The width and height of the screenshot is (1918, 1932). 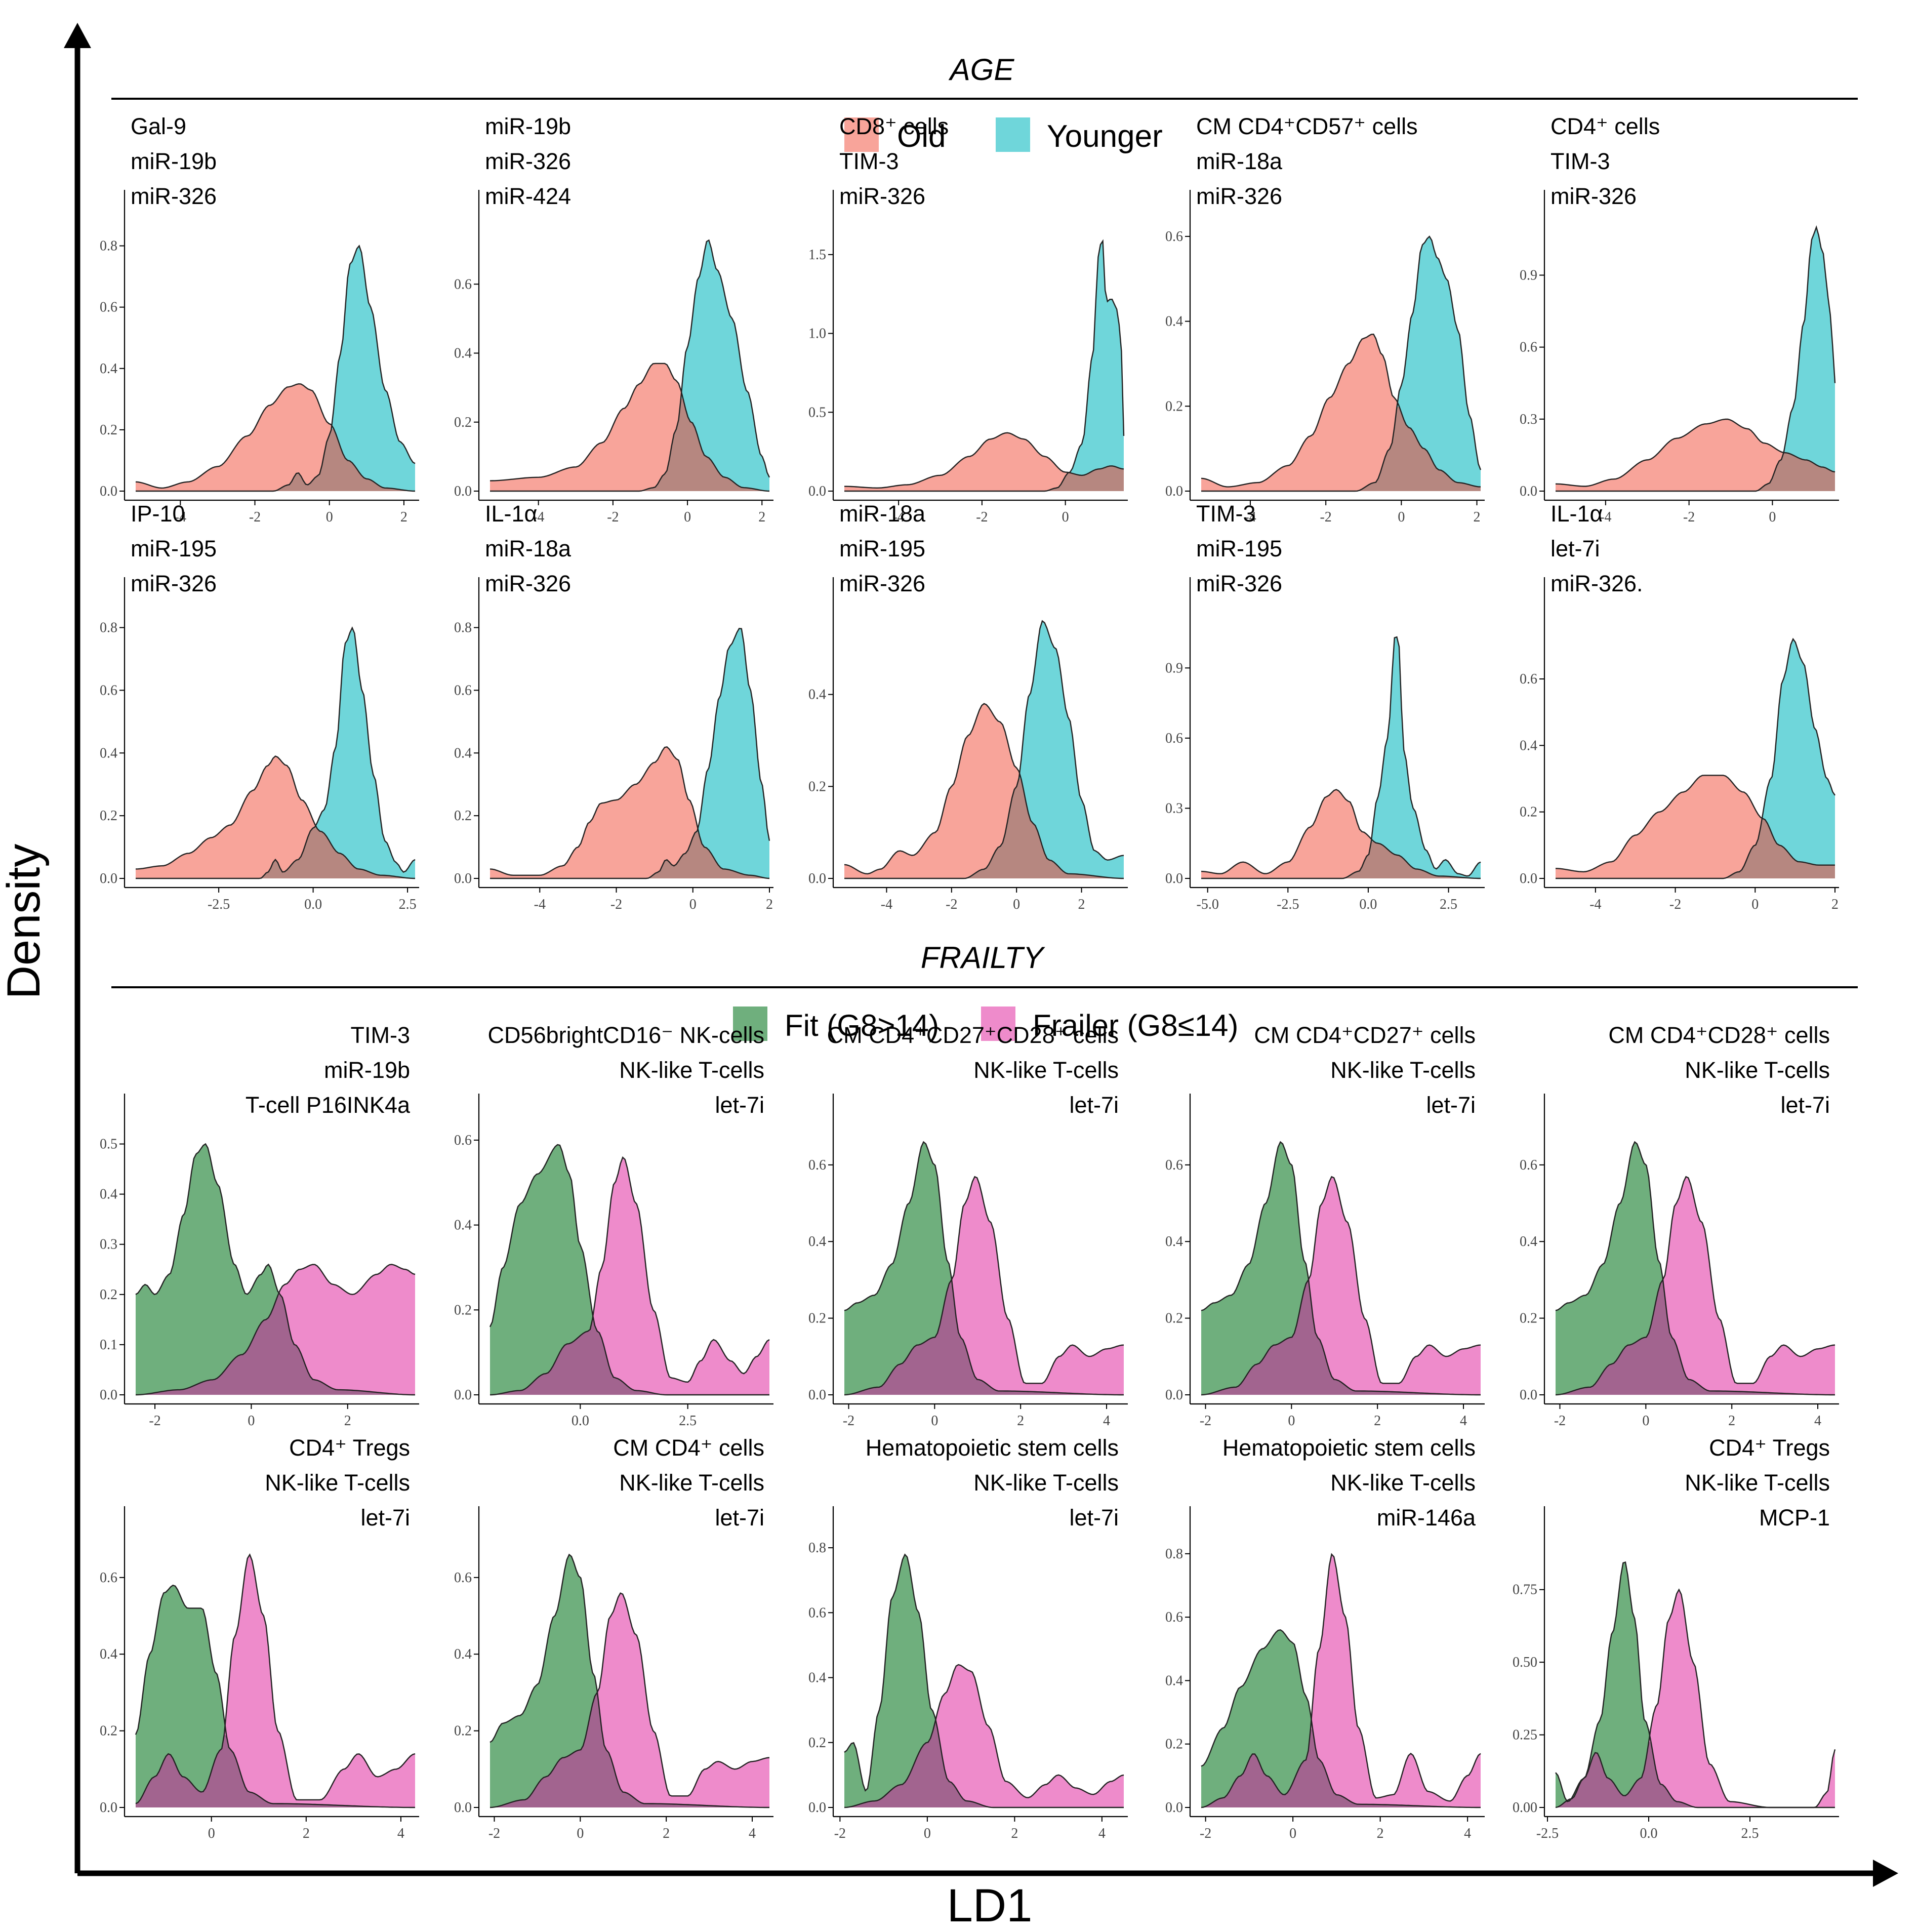 What do you see at coordinates (1365, 1035) in the screenshot?
I see `panel-label: CM CD4⁺CD27⁺ cells` at bounding box center [1365, 1035].